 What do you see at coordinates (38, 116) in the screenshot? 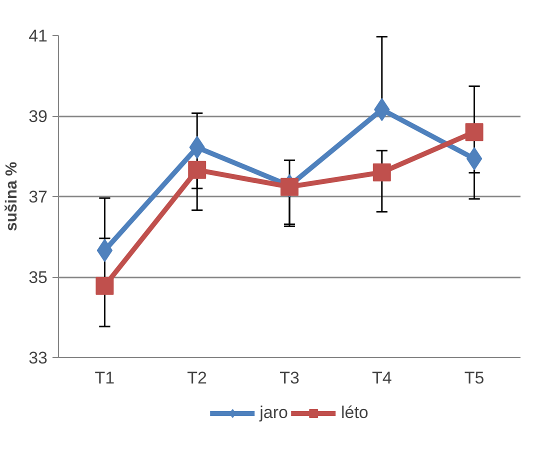
I see `y-tick-label: 39` at bounding box center [38, 116].